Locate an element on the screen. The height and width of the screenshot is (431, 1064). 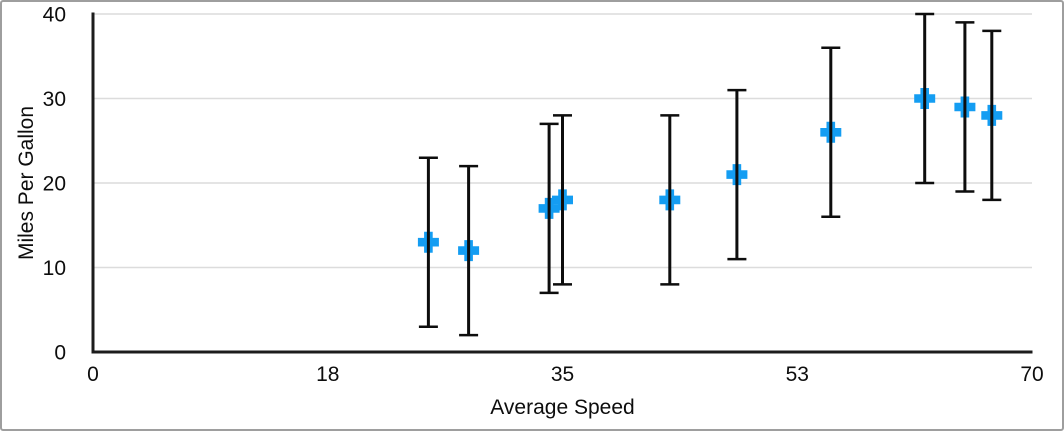
x-tick-label-18: 18 is located at coordinates (327, 374).